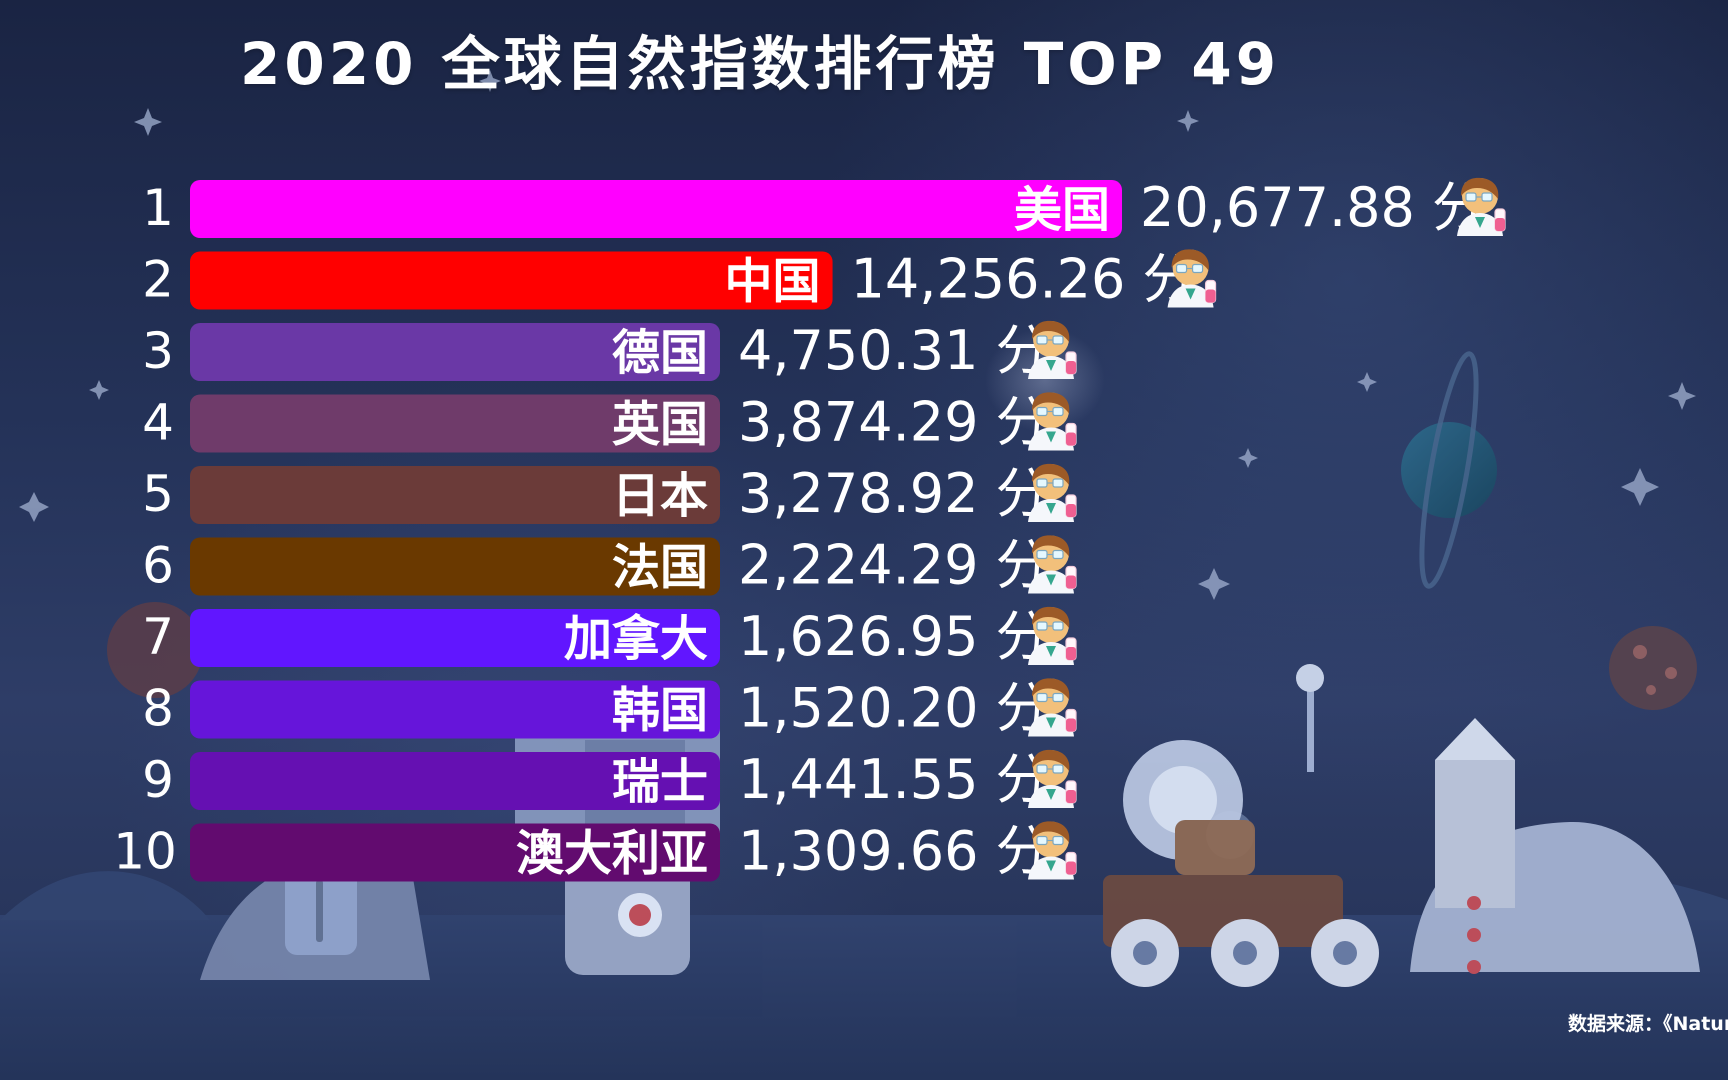  What do you see at coordinates (894, 350) in the screenshot?
I see `value-label: 4,750.31 分` at bounding box center [894, 350].